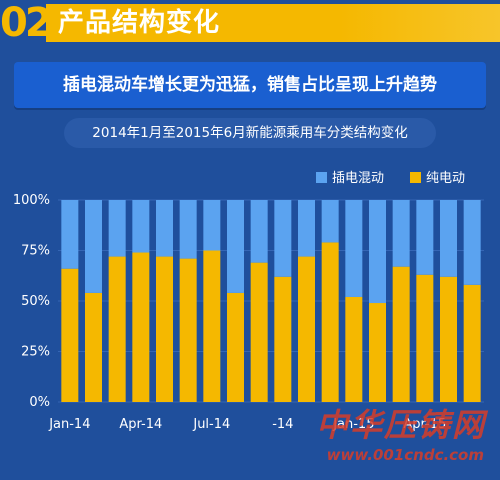  Describe the element at coordinates (390, 178) in the screenshot. I see `legend: 插电混动 纯电动` at that location.